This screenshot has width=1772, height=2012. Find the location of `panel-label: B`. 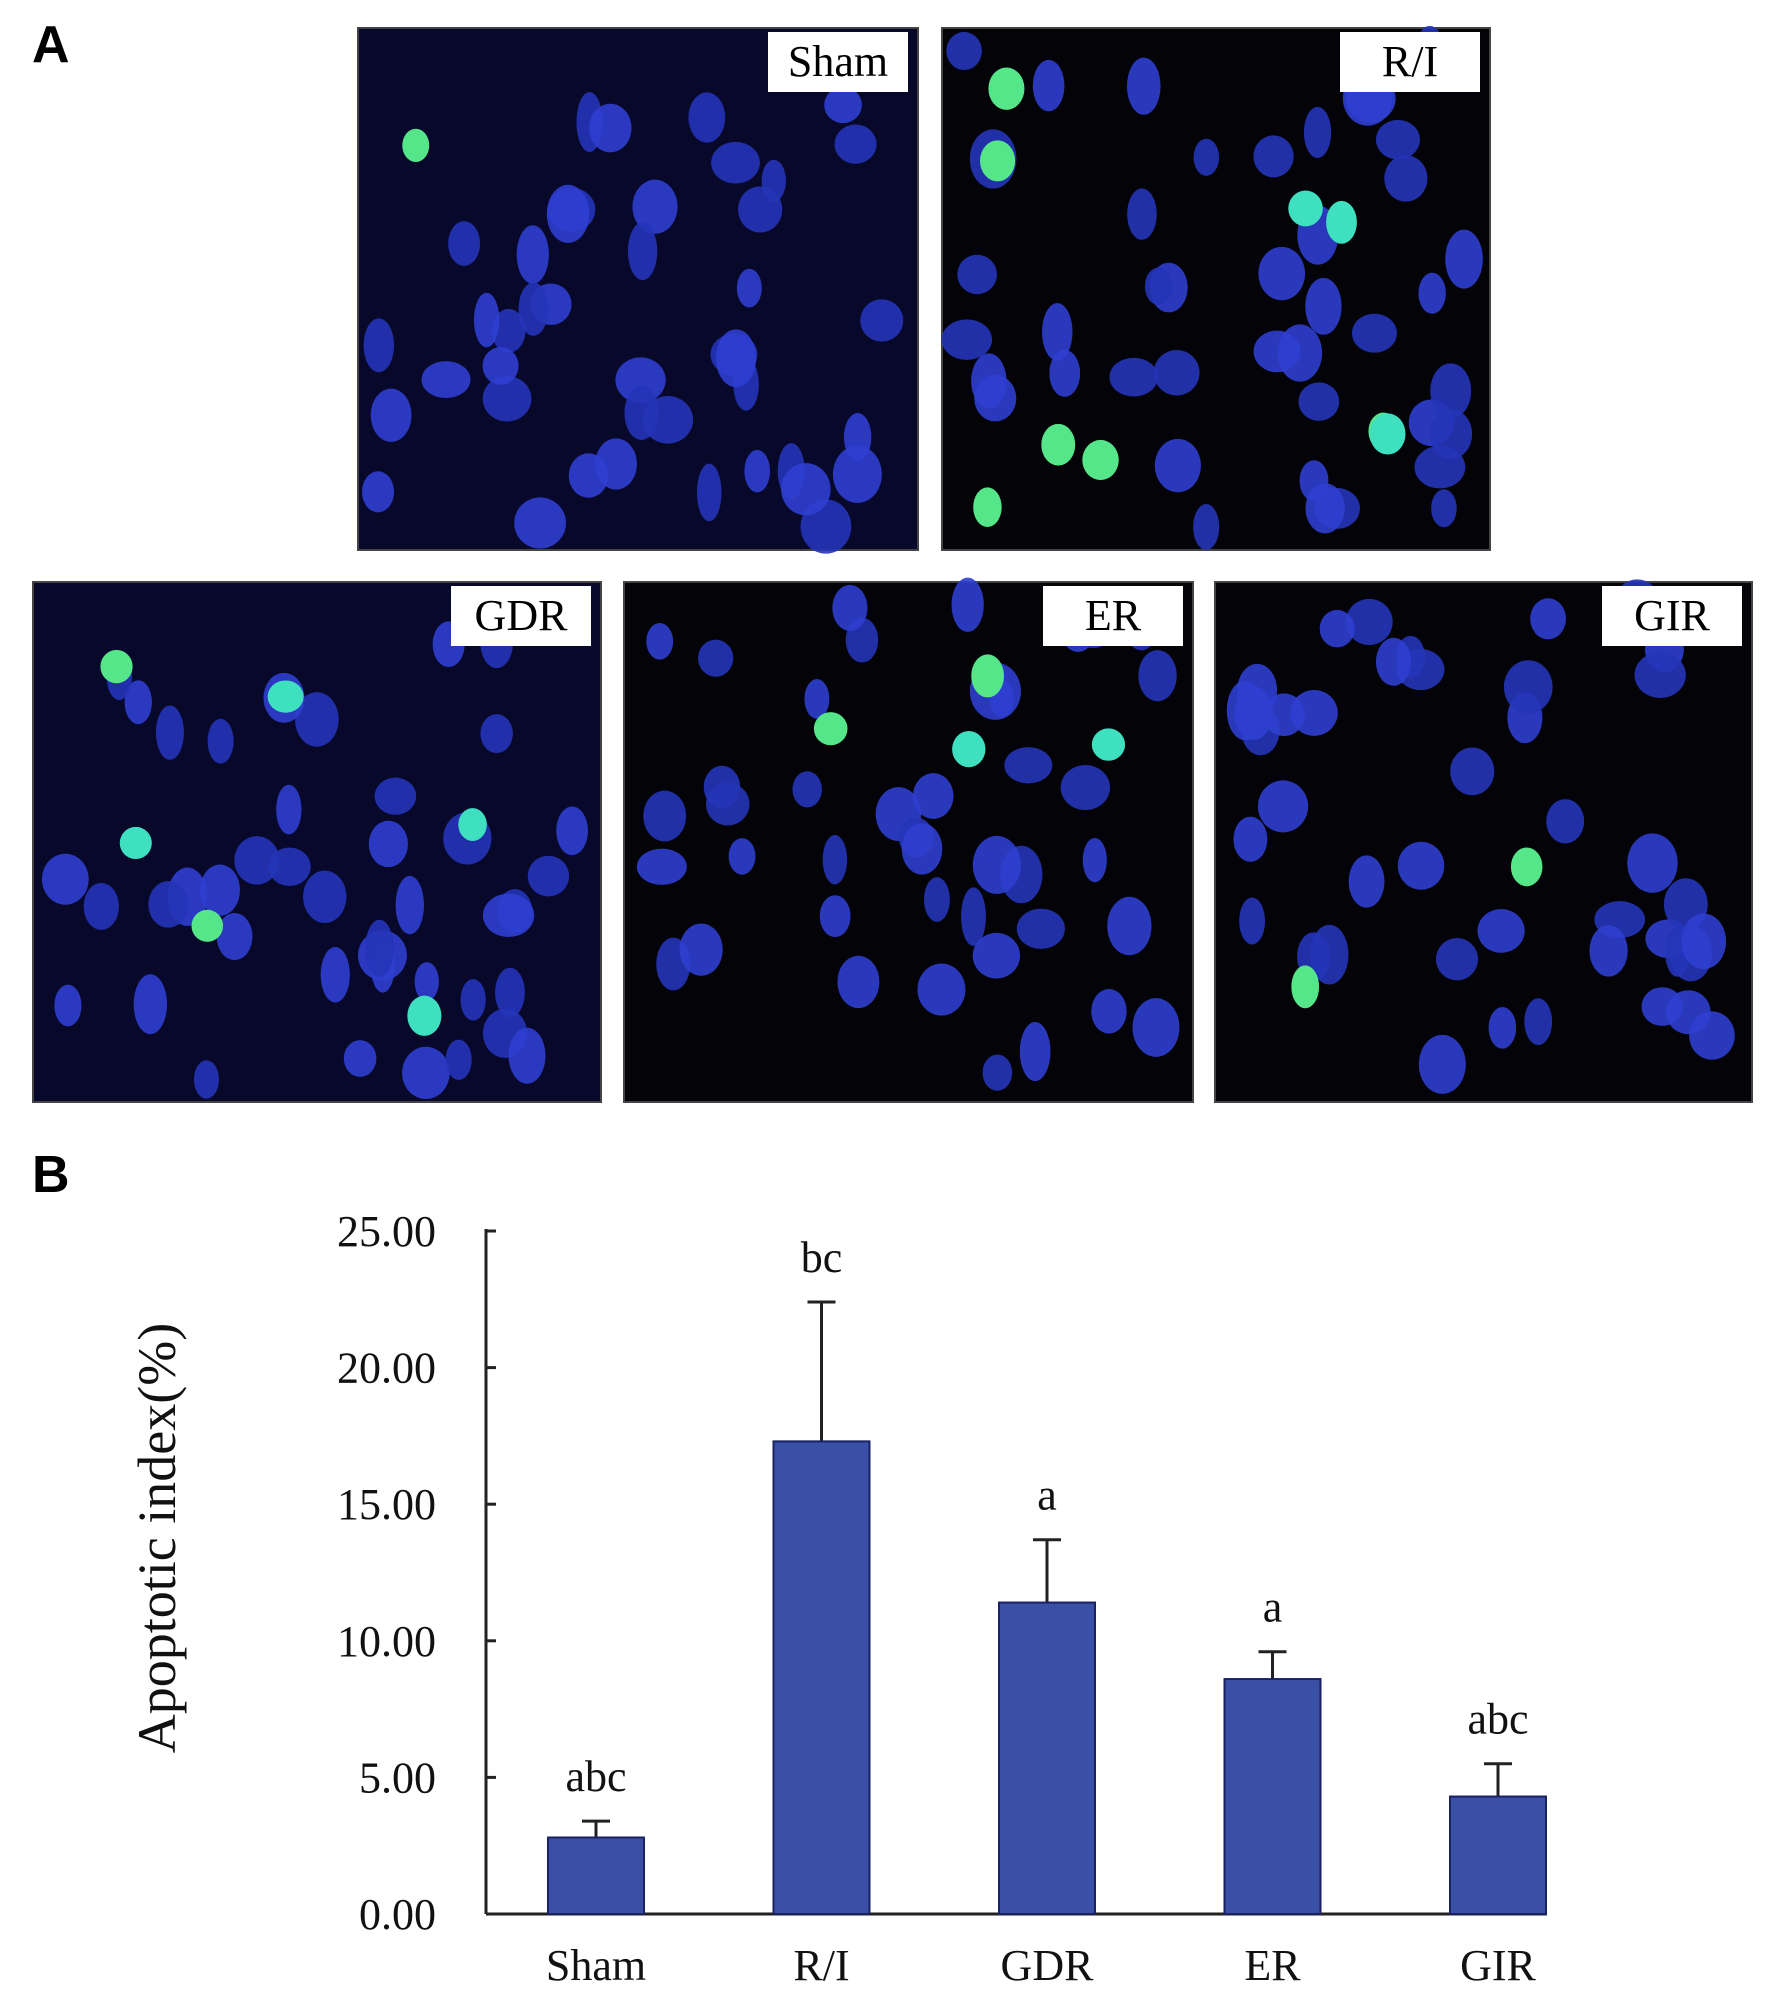

panel-label: B is located at coordinates (51, 1175).